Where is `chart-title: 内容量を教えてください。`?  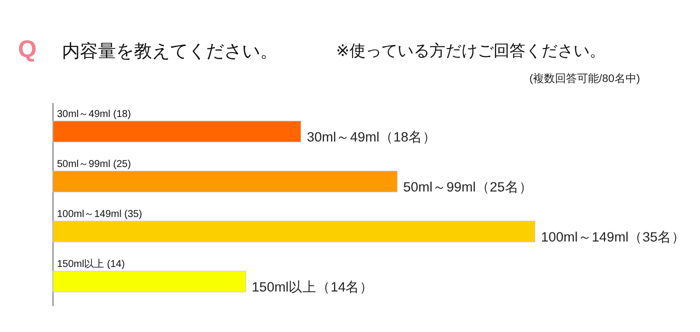 chart-title: 内容量を教えてください。 is located at coordinates (170, 51).